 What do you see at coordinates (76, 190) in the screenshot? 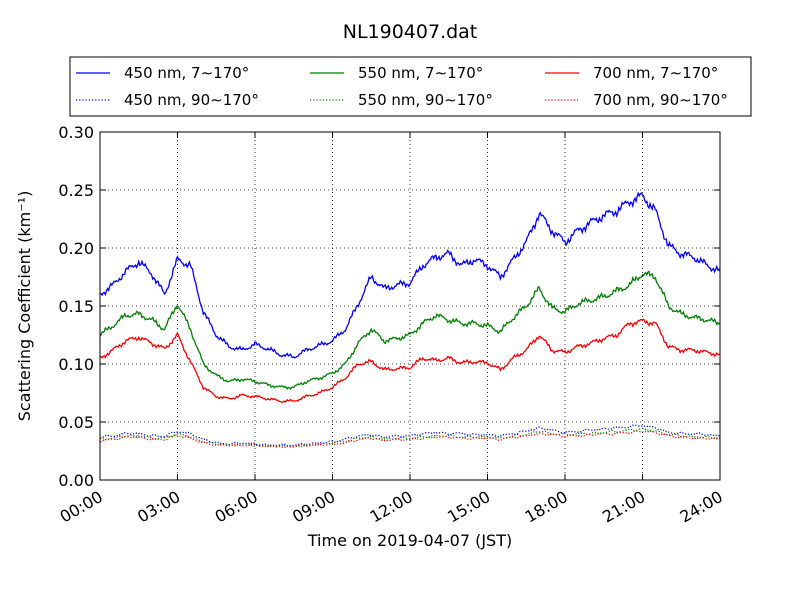
I see `y-tick-label: 0.25` at bounding box center [76, 190].